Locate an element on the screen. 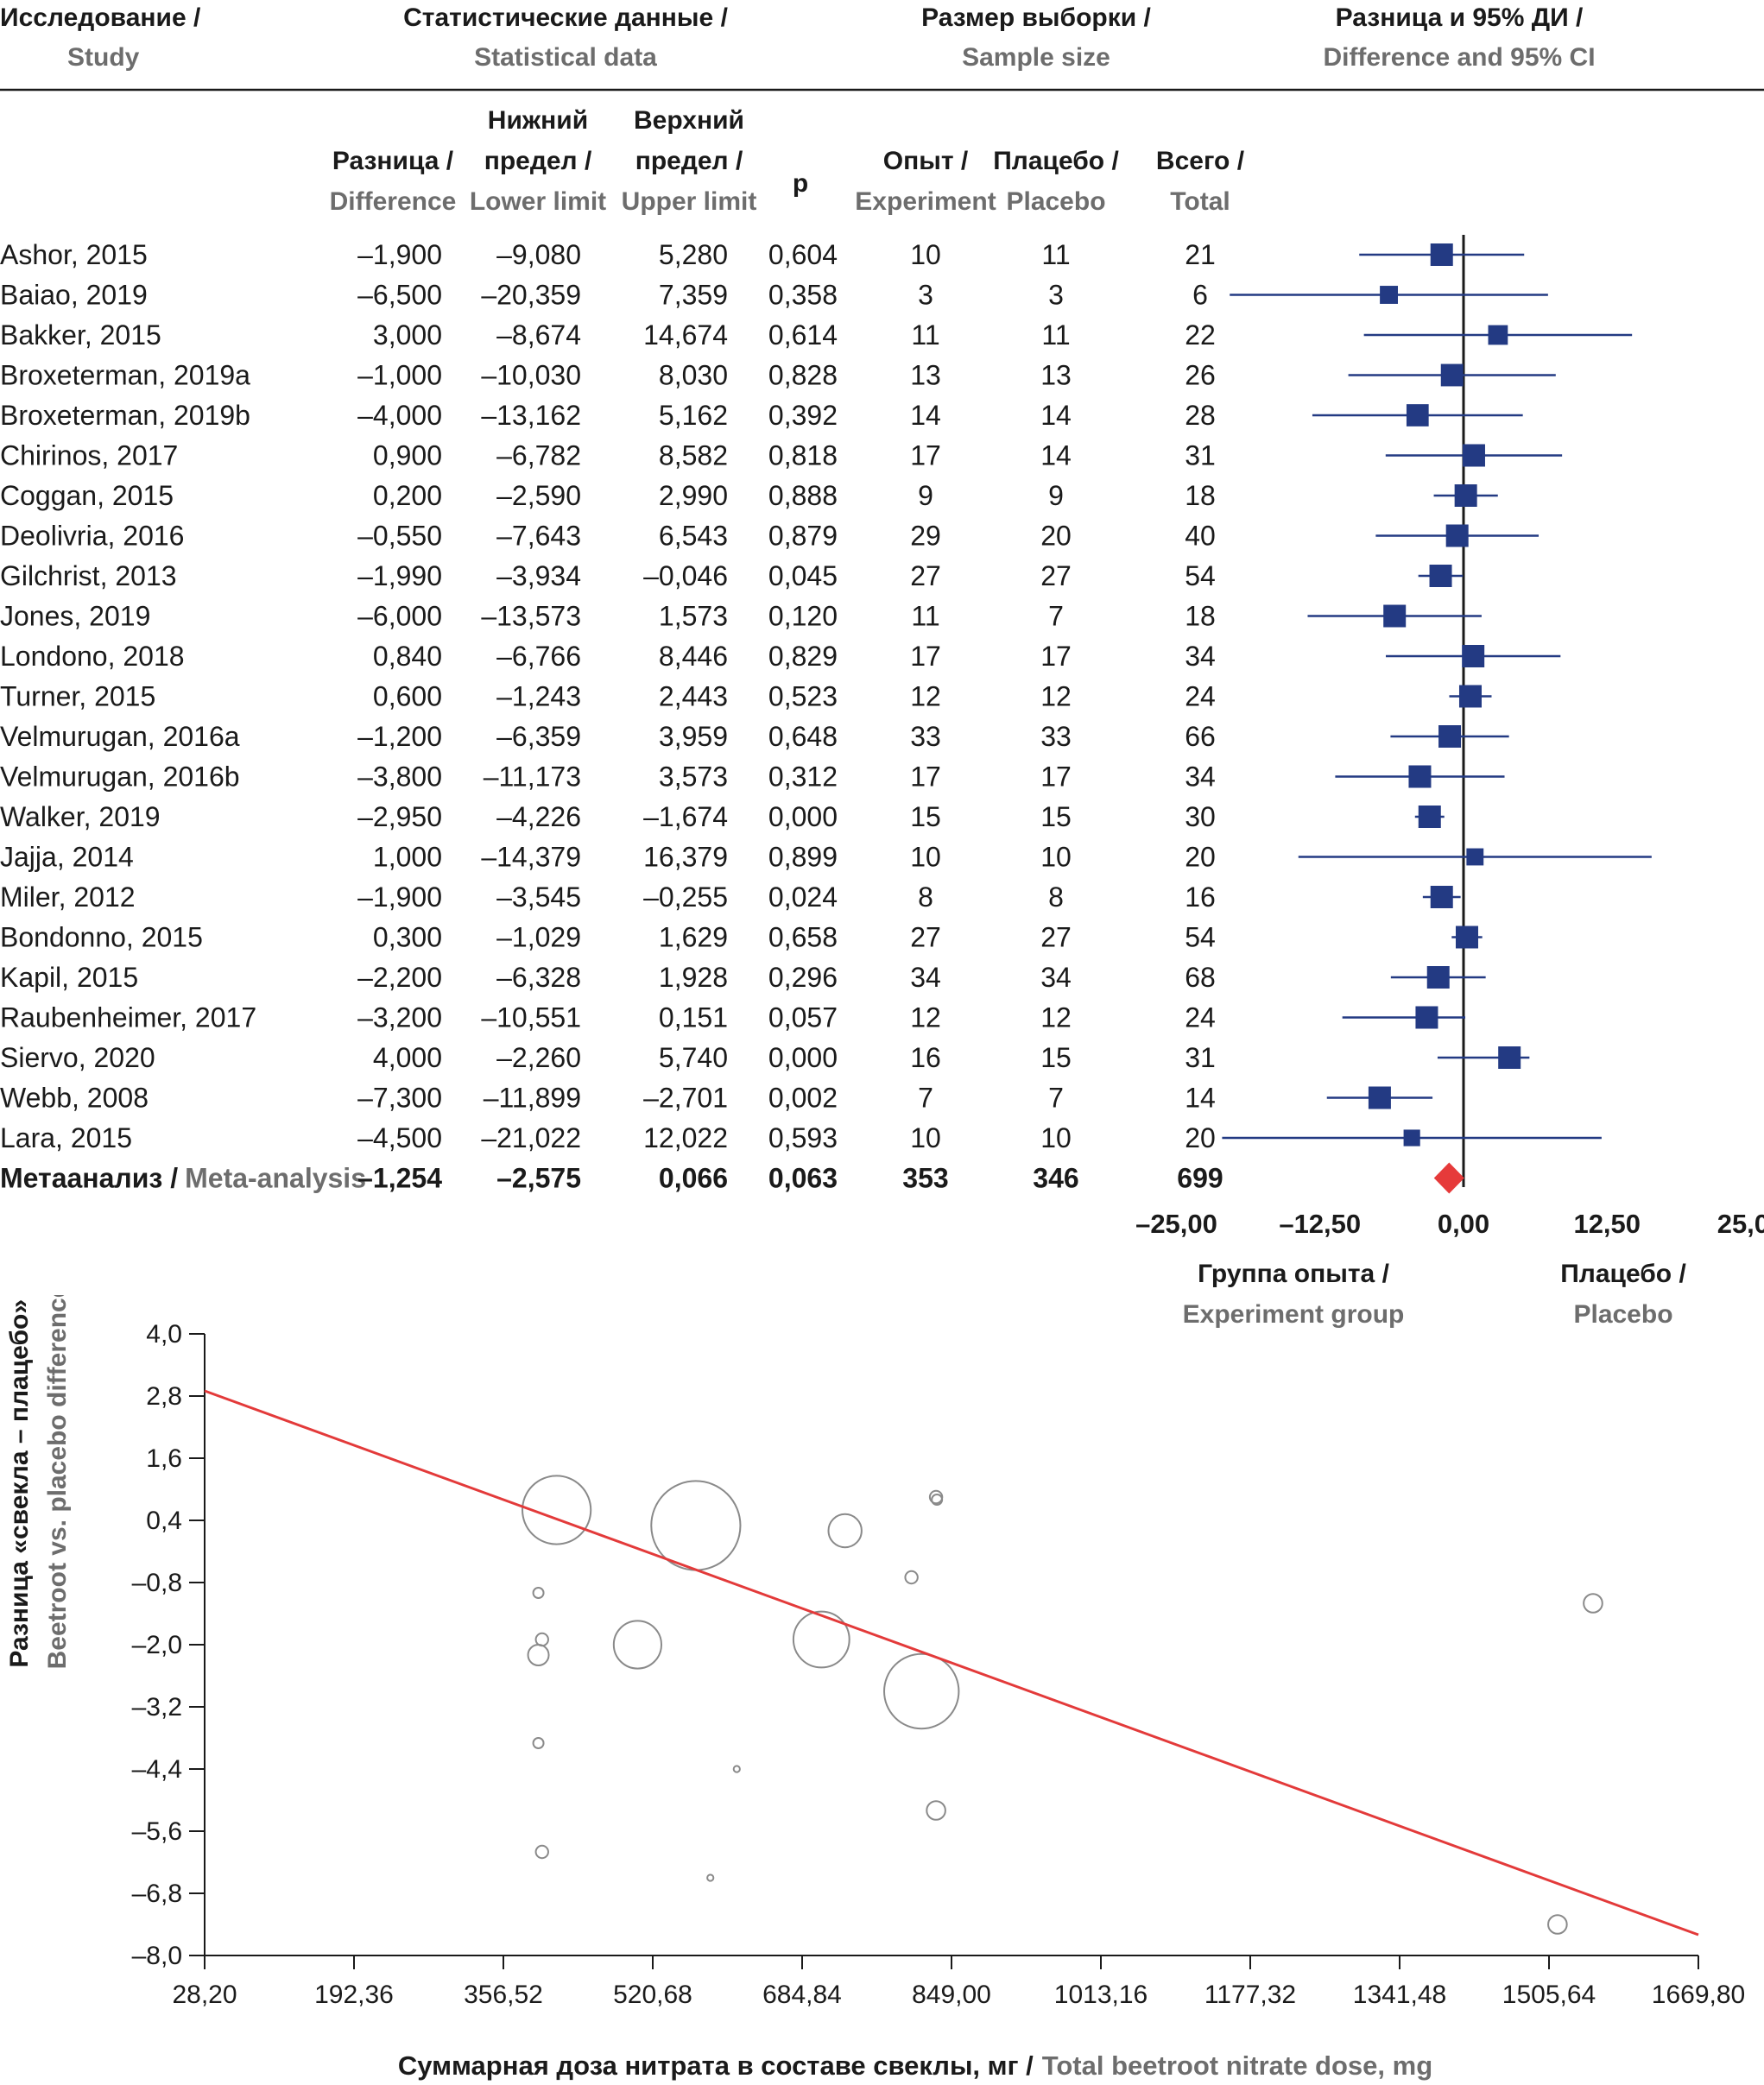 This screenshot has width=1764, height=2085. study-p: 0,523 is located at coordinates (803, 696).